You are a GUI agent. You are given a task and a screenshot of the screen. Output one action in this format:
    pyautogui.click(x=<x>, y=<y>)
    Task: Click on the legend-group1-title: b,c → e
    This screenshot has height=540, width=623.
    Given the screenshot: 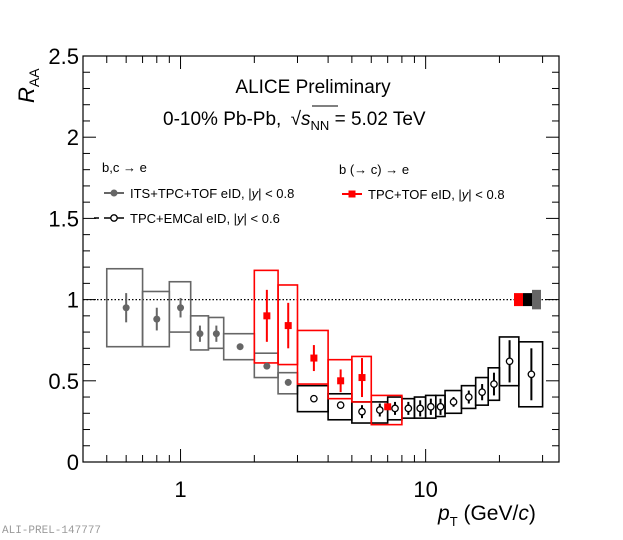 What is the action you would take?
    pyautogui.click(x=124, y=167)
    